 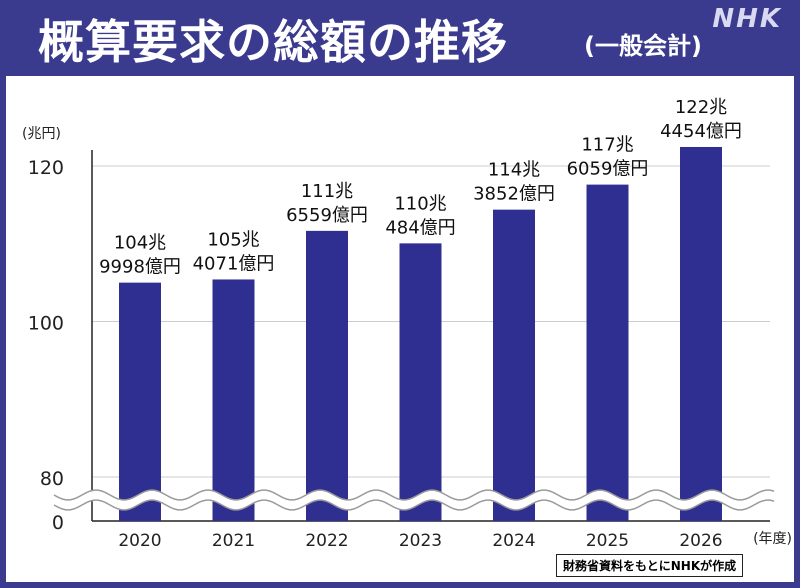 What do you see at coordinates (140, 243) in the screenshot?
I see `data-label: 104兆` at bounding box center [140, 243].